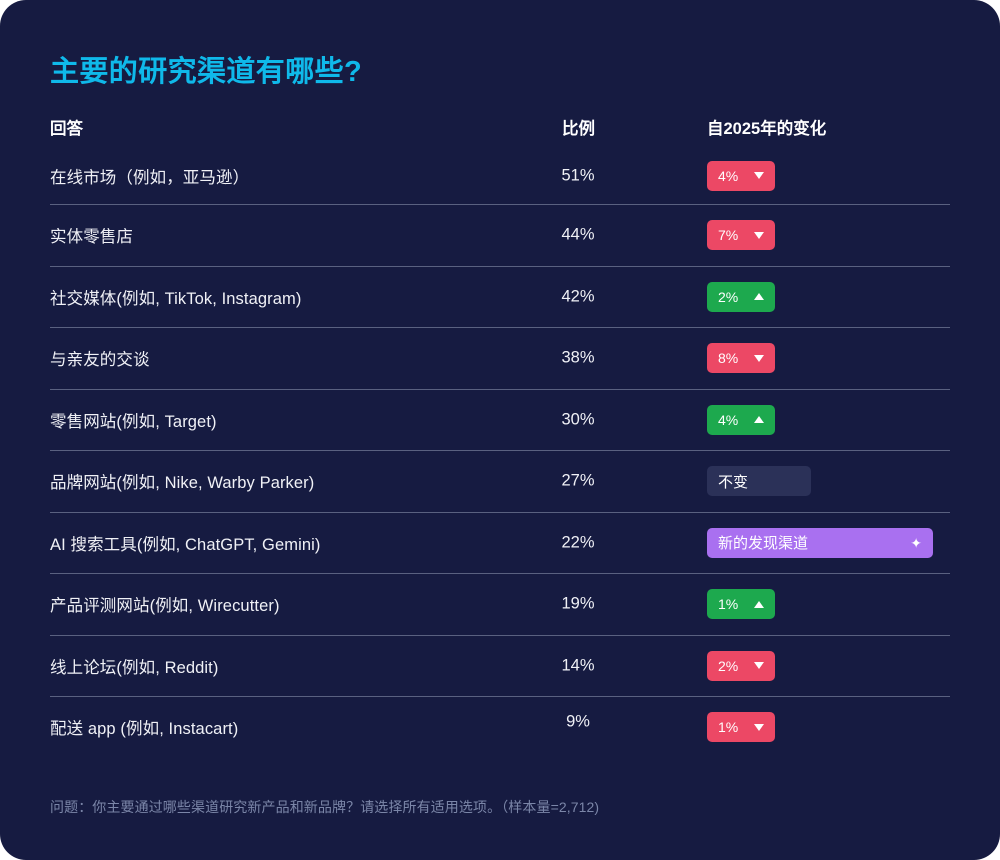 This screenshot has height=860, width=1000. What do you see at coordinates (578, 721) in the screenshot?
I see `proportion-value: 9%` at bounding box center [578, 721].